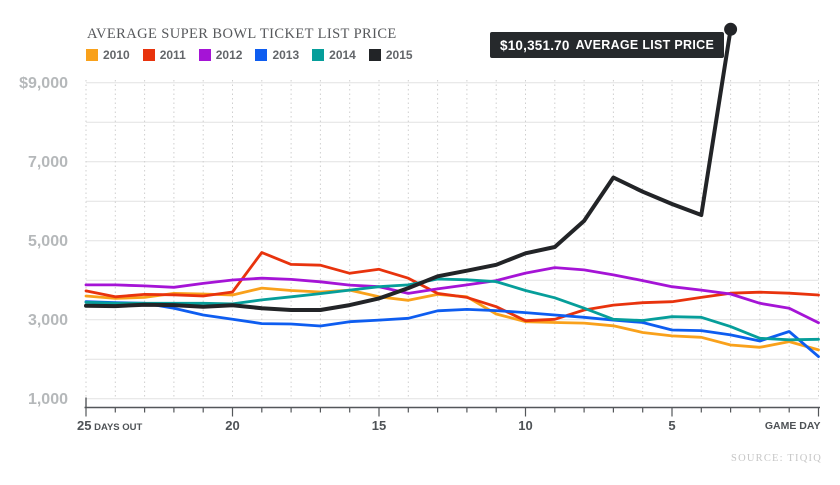  What do you see at coordinates (242, 34) in the screenshot?
I see `chart-title: AVERAGE SUPER BOWL TICKET LIST PRICE` at bounding box center [242, 34].